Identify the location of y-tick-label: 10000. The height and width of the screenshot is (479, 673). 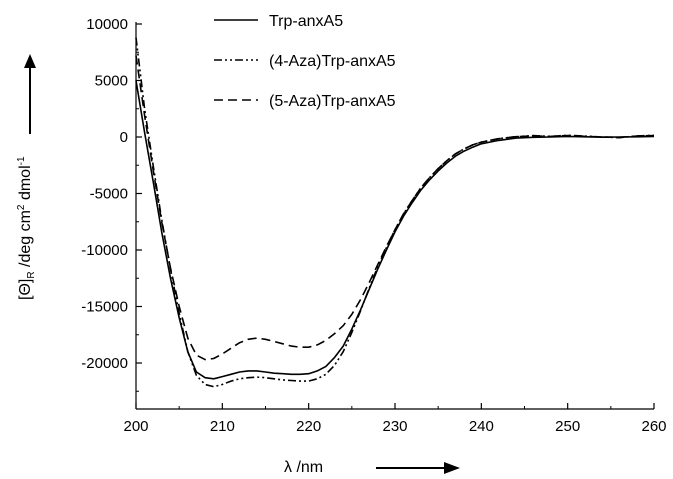
(107, 24).